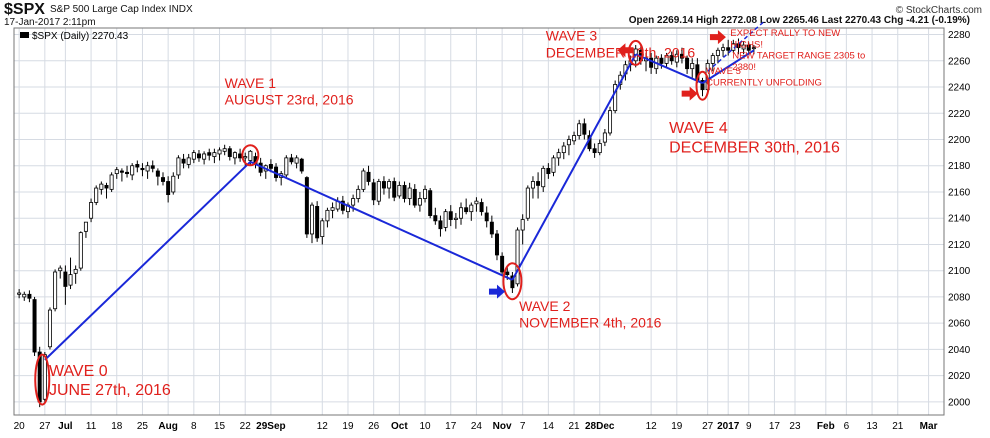 This screenshot has height=438, width=990. What do you see at coordinates (289, 100) in the screenshot?
I see `wave-label: AUGUST 23rd, 2016` at bounding box center [289, 100].